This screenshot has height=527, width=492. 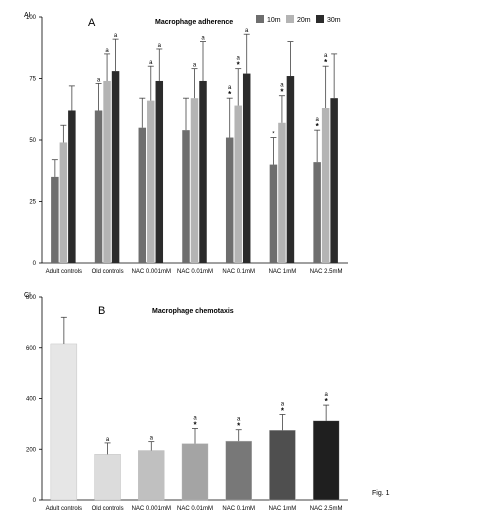 I want to click on panel-a-legend-label: 20m, so click(x=304, y=20).